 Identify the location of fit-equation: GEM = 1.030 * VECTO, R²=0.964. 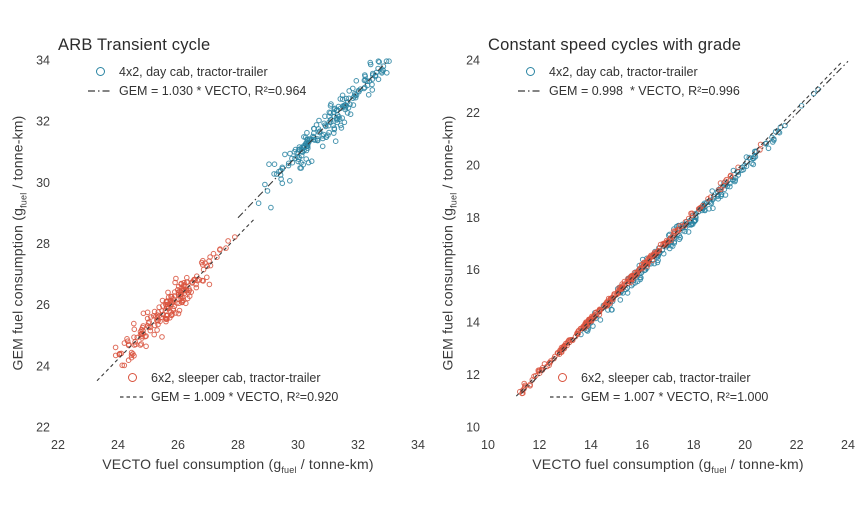
(213, 90).